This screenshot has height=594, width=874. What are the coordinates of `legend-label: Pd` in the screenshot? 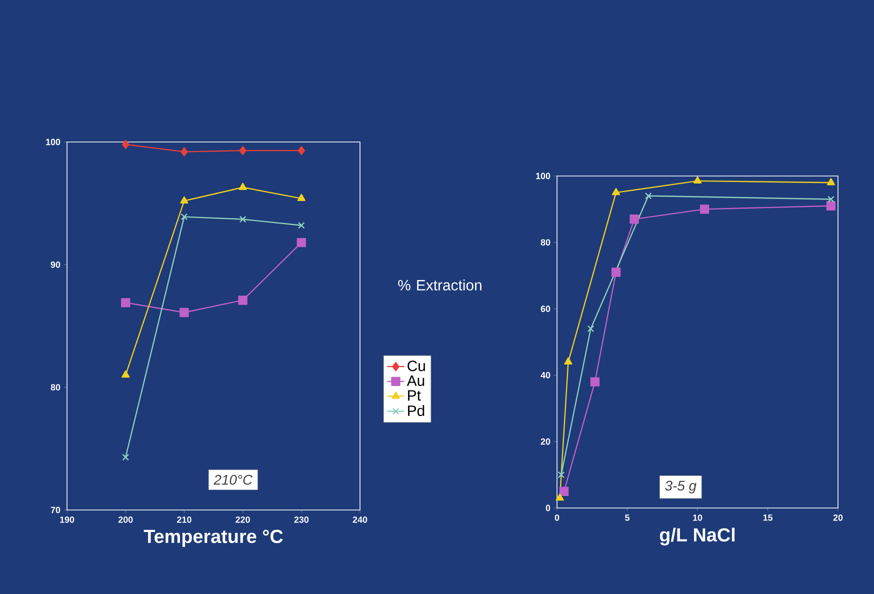 It's located at (416, 410).